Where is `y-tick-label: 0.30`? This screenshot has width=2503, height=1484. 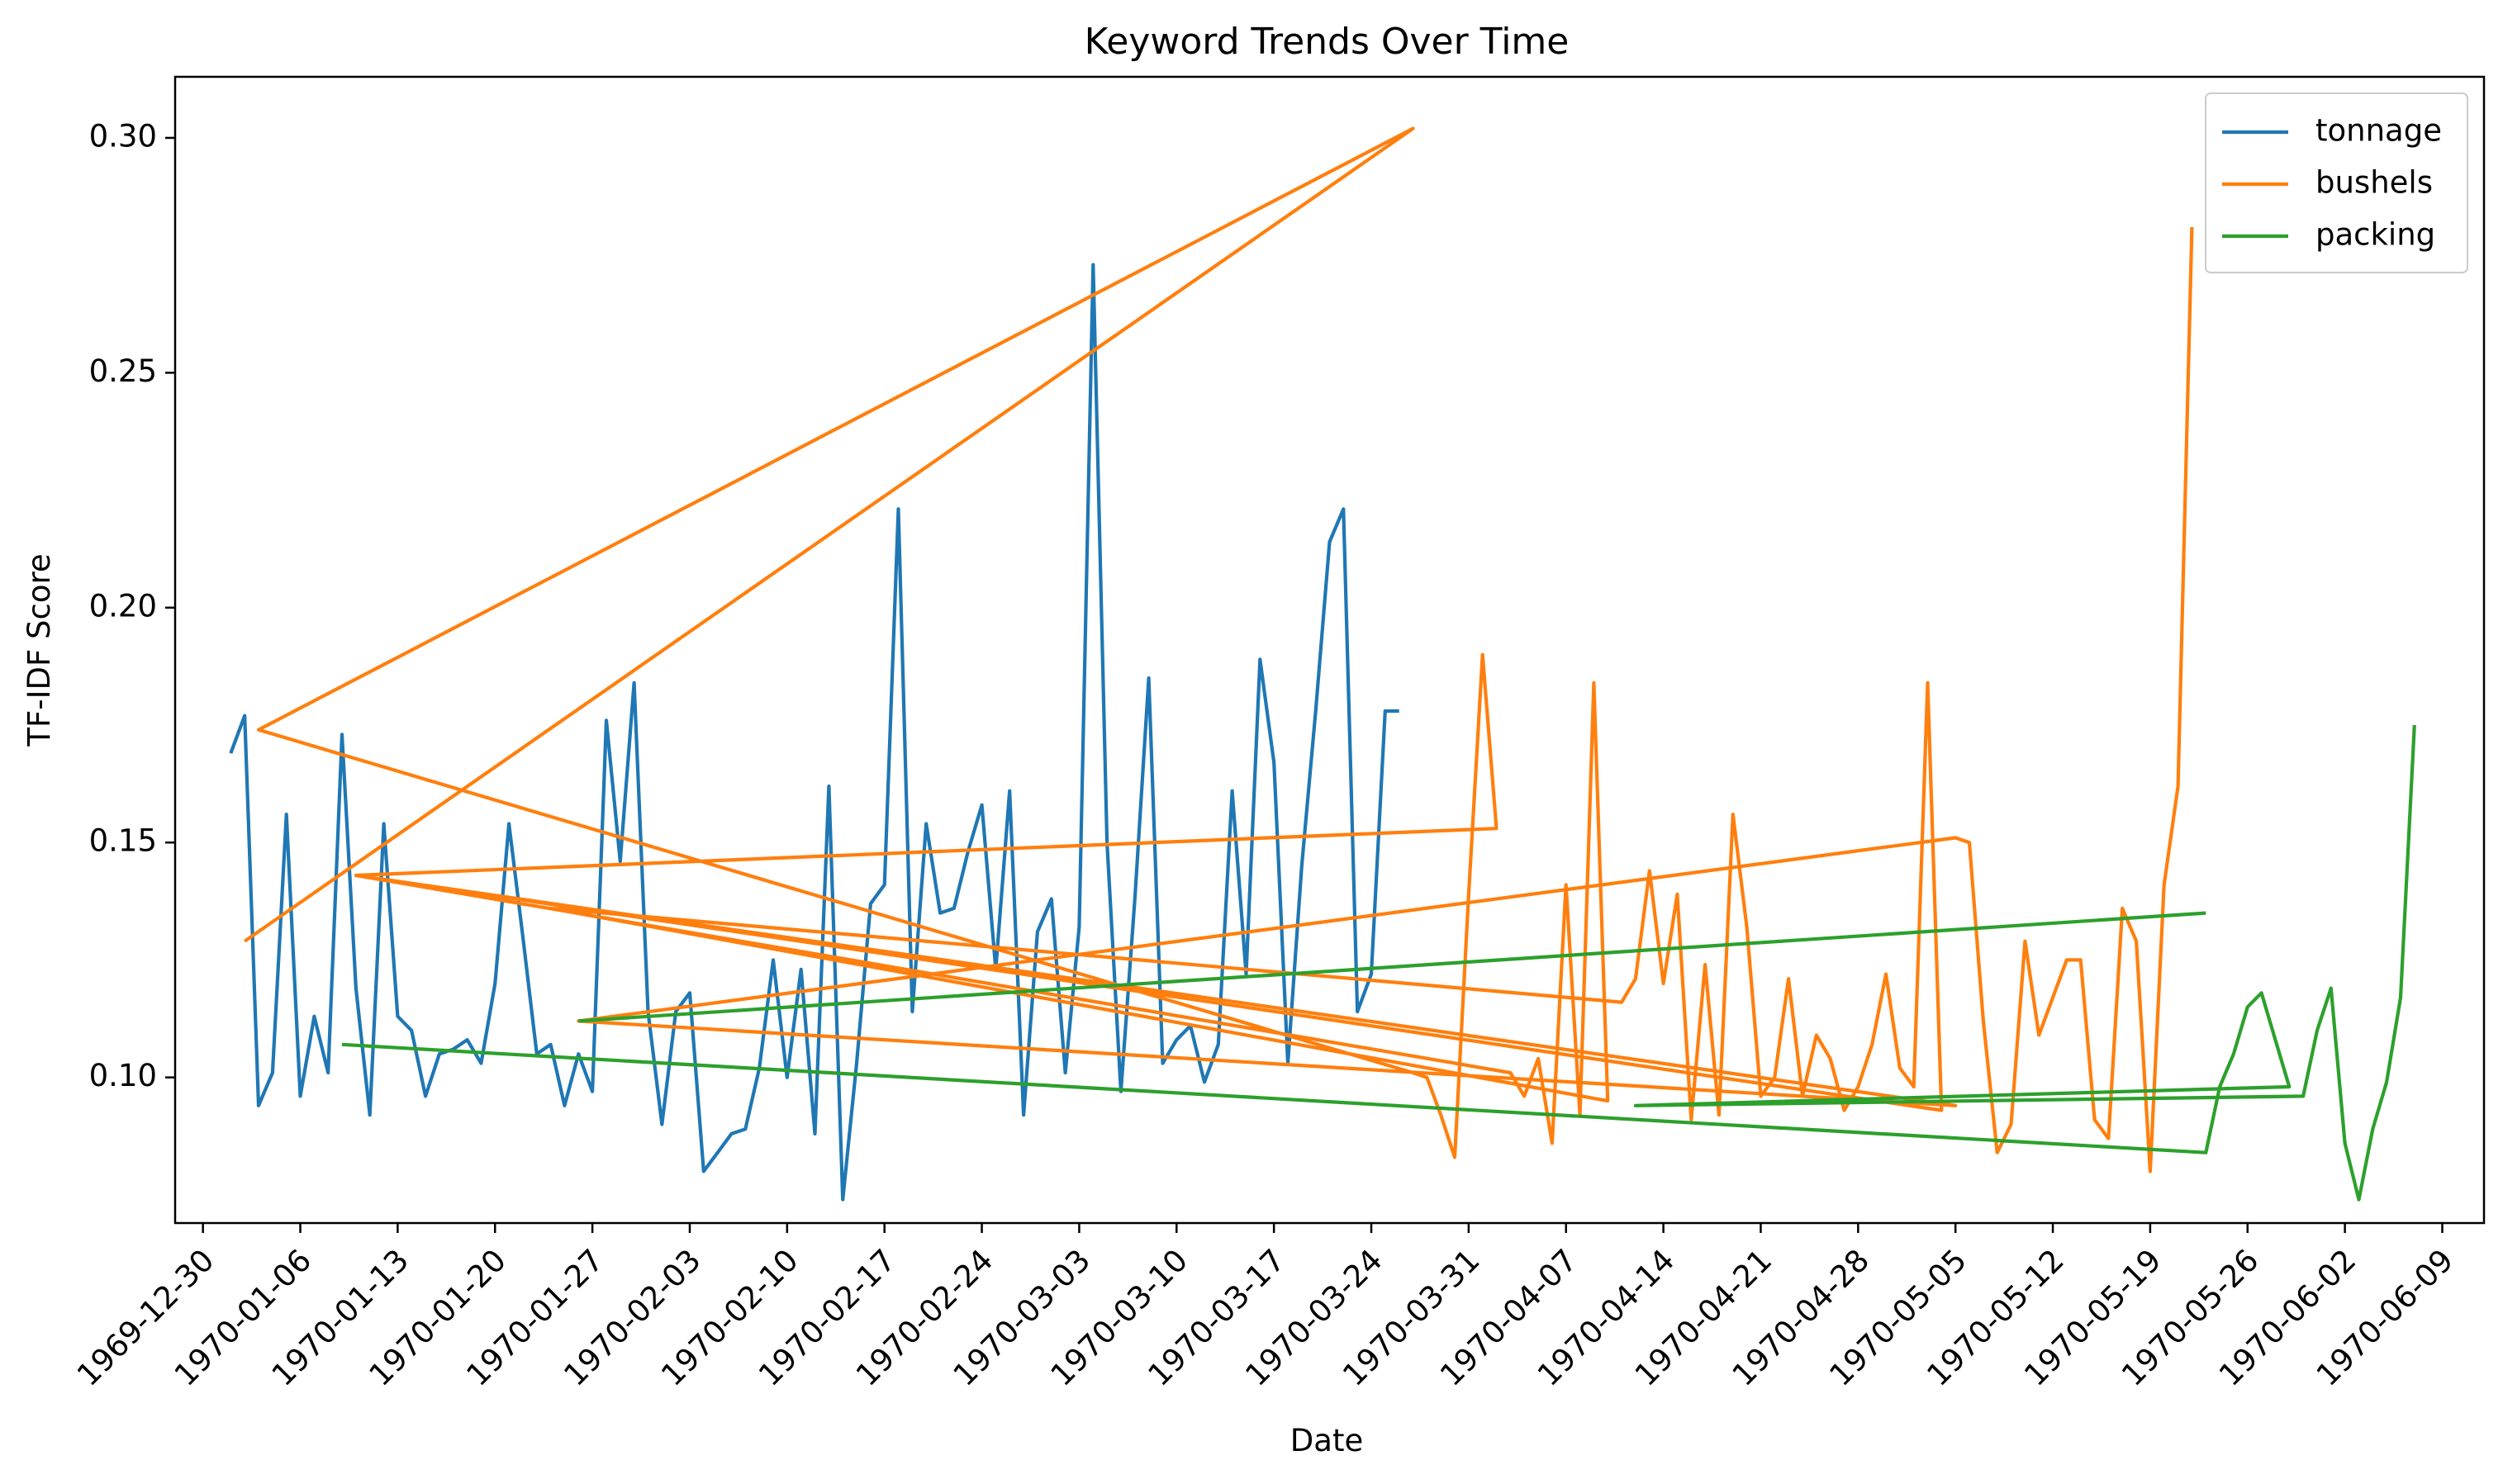
y-tick-label: 0.30 is located at coordinates (123, 136).